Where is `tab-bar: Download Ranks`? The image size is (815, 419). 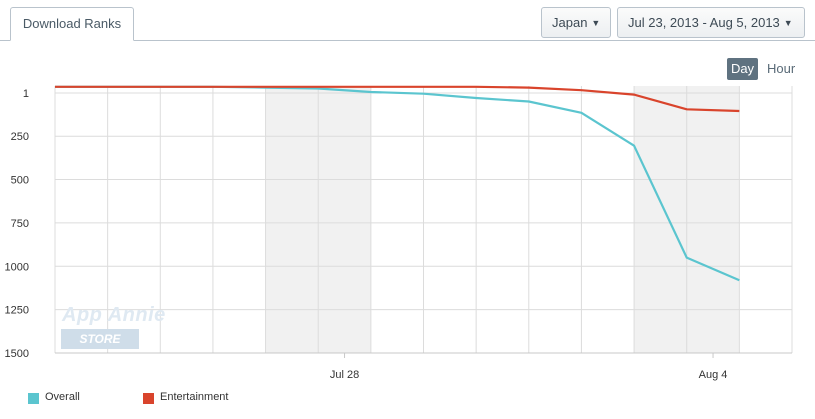 tab-bar: Download Ranks is located at coordinates (407, 20).